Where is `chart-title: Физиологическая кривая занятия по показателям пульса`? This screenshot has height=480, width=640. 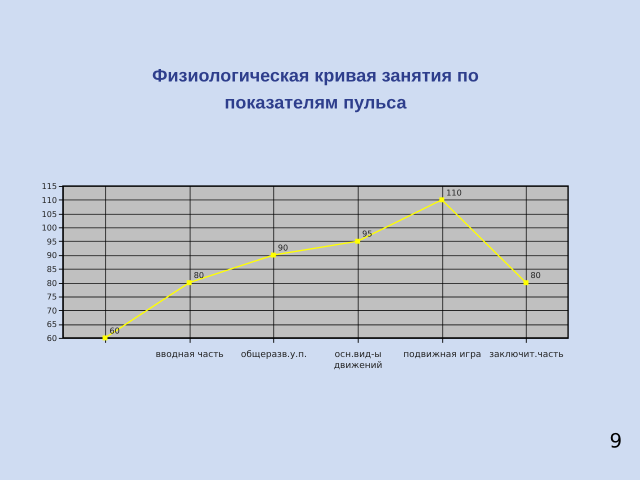
chart-title: Физиологическая кривая занятия по показателям пульса is located at coordinates (315, 89).